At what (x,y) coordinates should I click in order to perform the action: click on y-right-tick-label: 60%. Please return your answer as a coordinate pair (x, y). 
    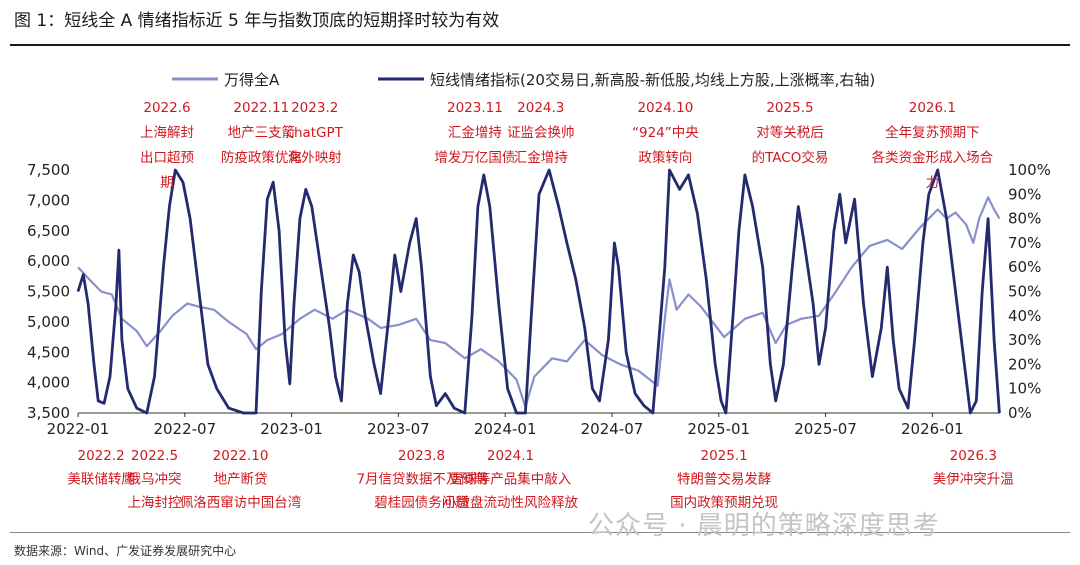
    Looking at the image, I should click on (1024, 267).